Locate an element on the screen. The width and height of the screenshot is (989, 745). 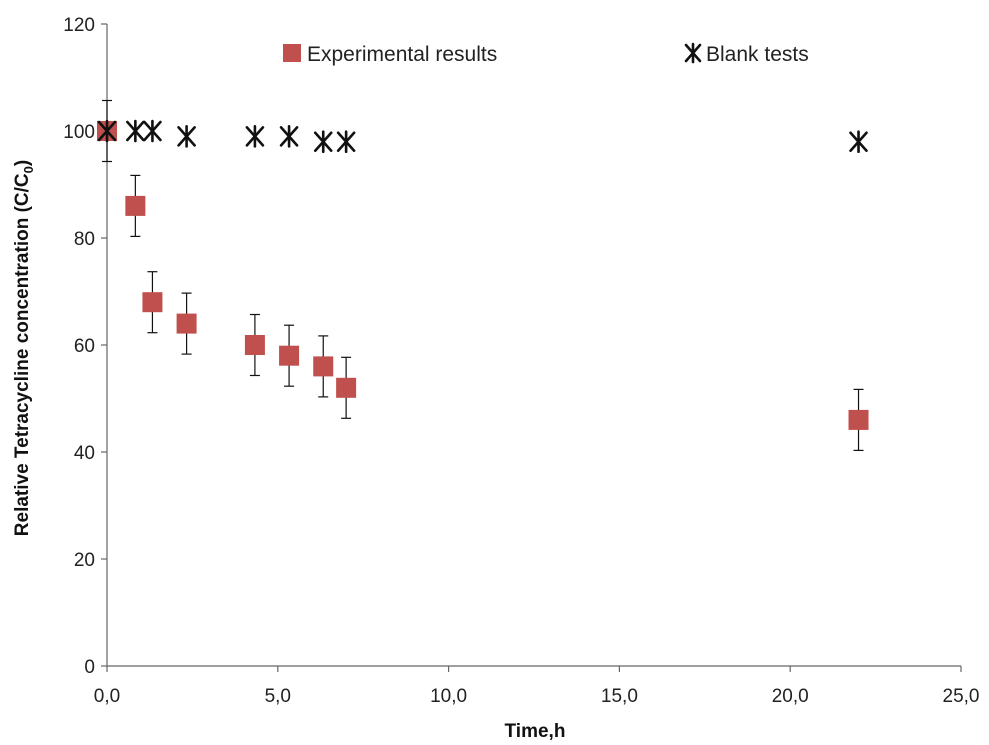
y-tick-label: 60 is located at coordinates (84, 346).